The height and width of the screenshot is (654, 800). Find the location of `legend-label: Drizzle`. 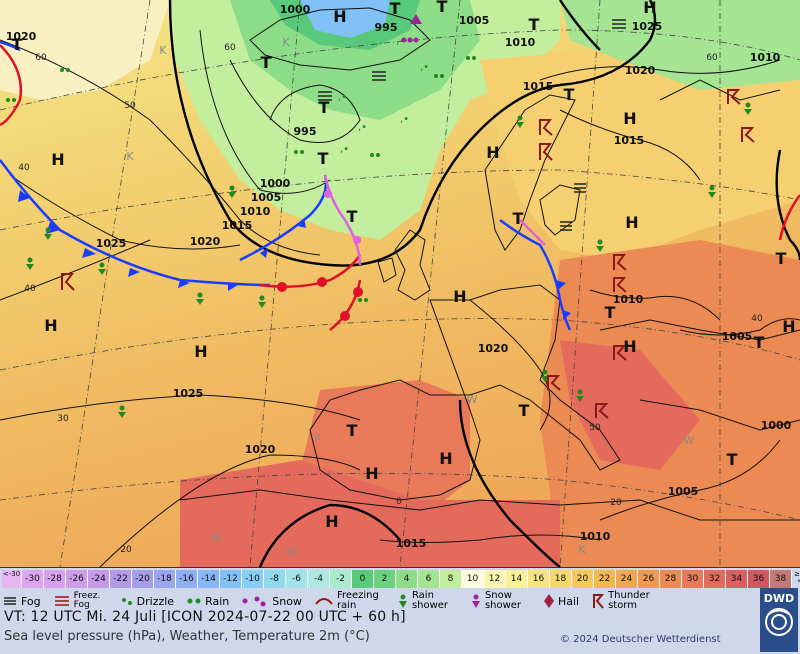

legend-label: Drizzle is located at coordinates (155, 601).